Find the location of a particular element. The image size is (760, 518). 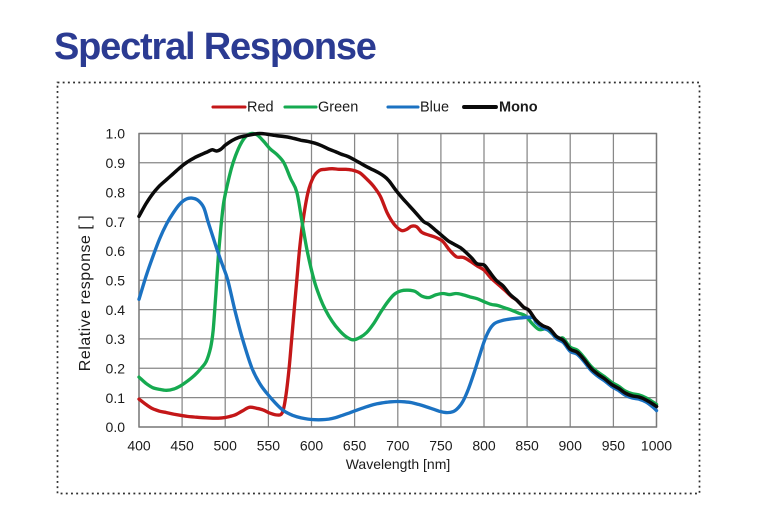

svg-text: 800 is located at coordinates (484, 446).